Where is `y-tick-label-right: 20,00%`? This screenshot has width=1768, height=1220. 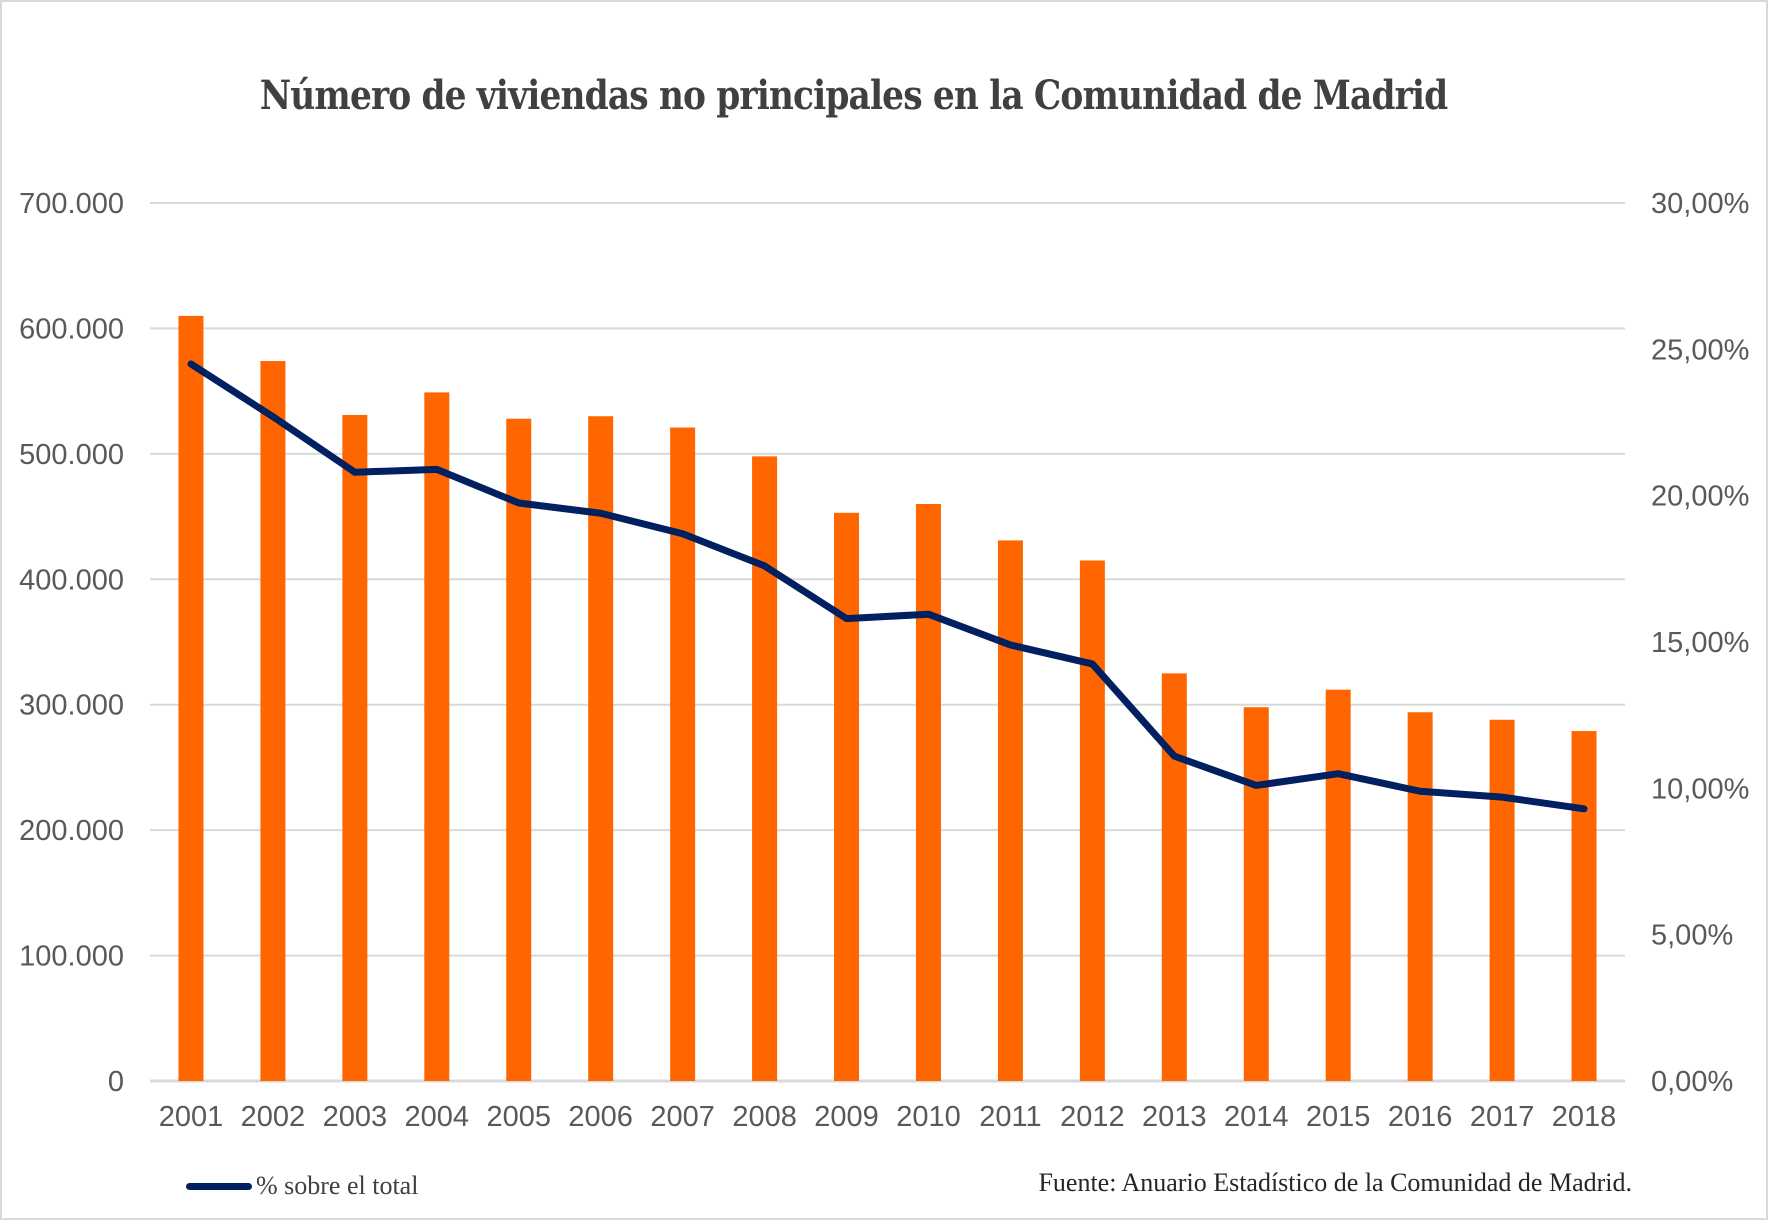 y-tick-label-right: 20,00% is located at coordinates (1700, 497).